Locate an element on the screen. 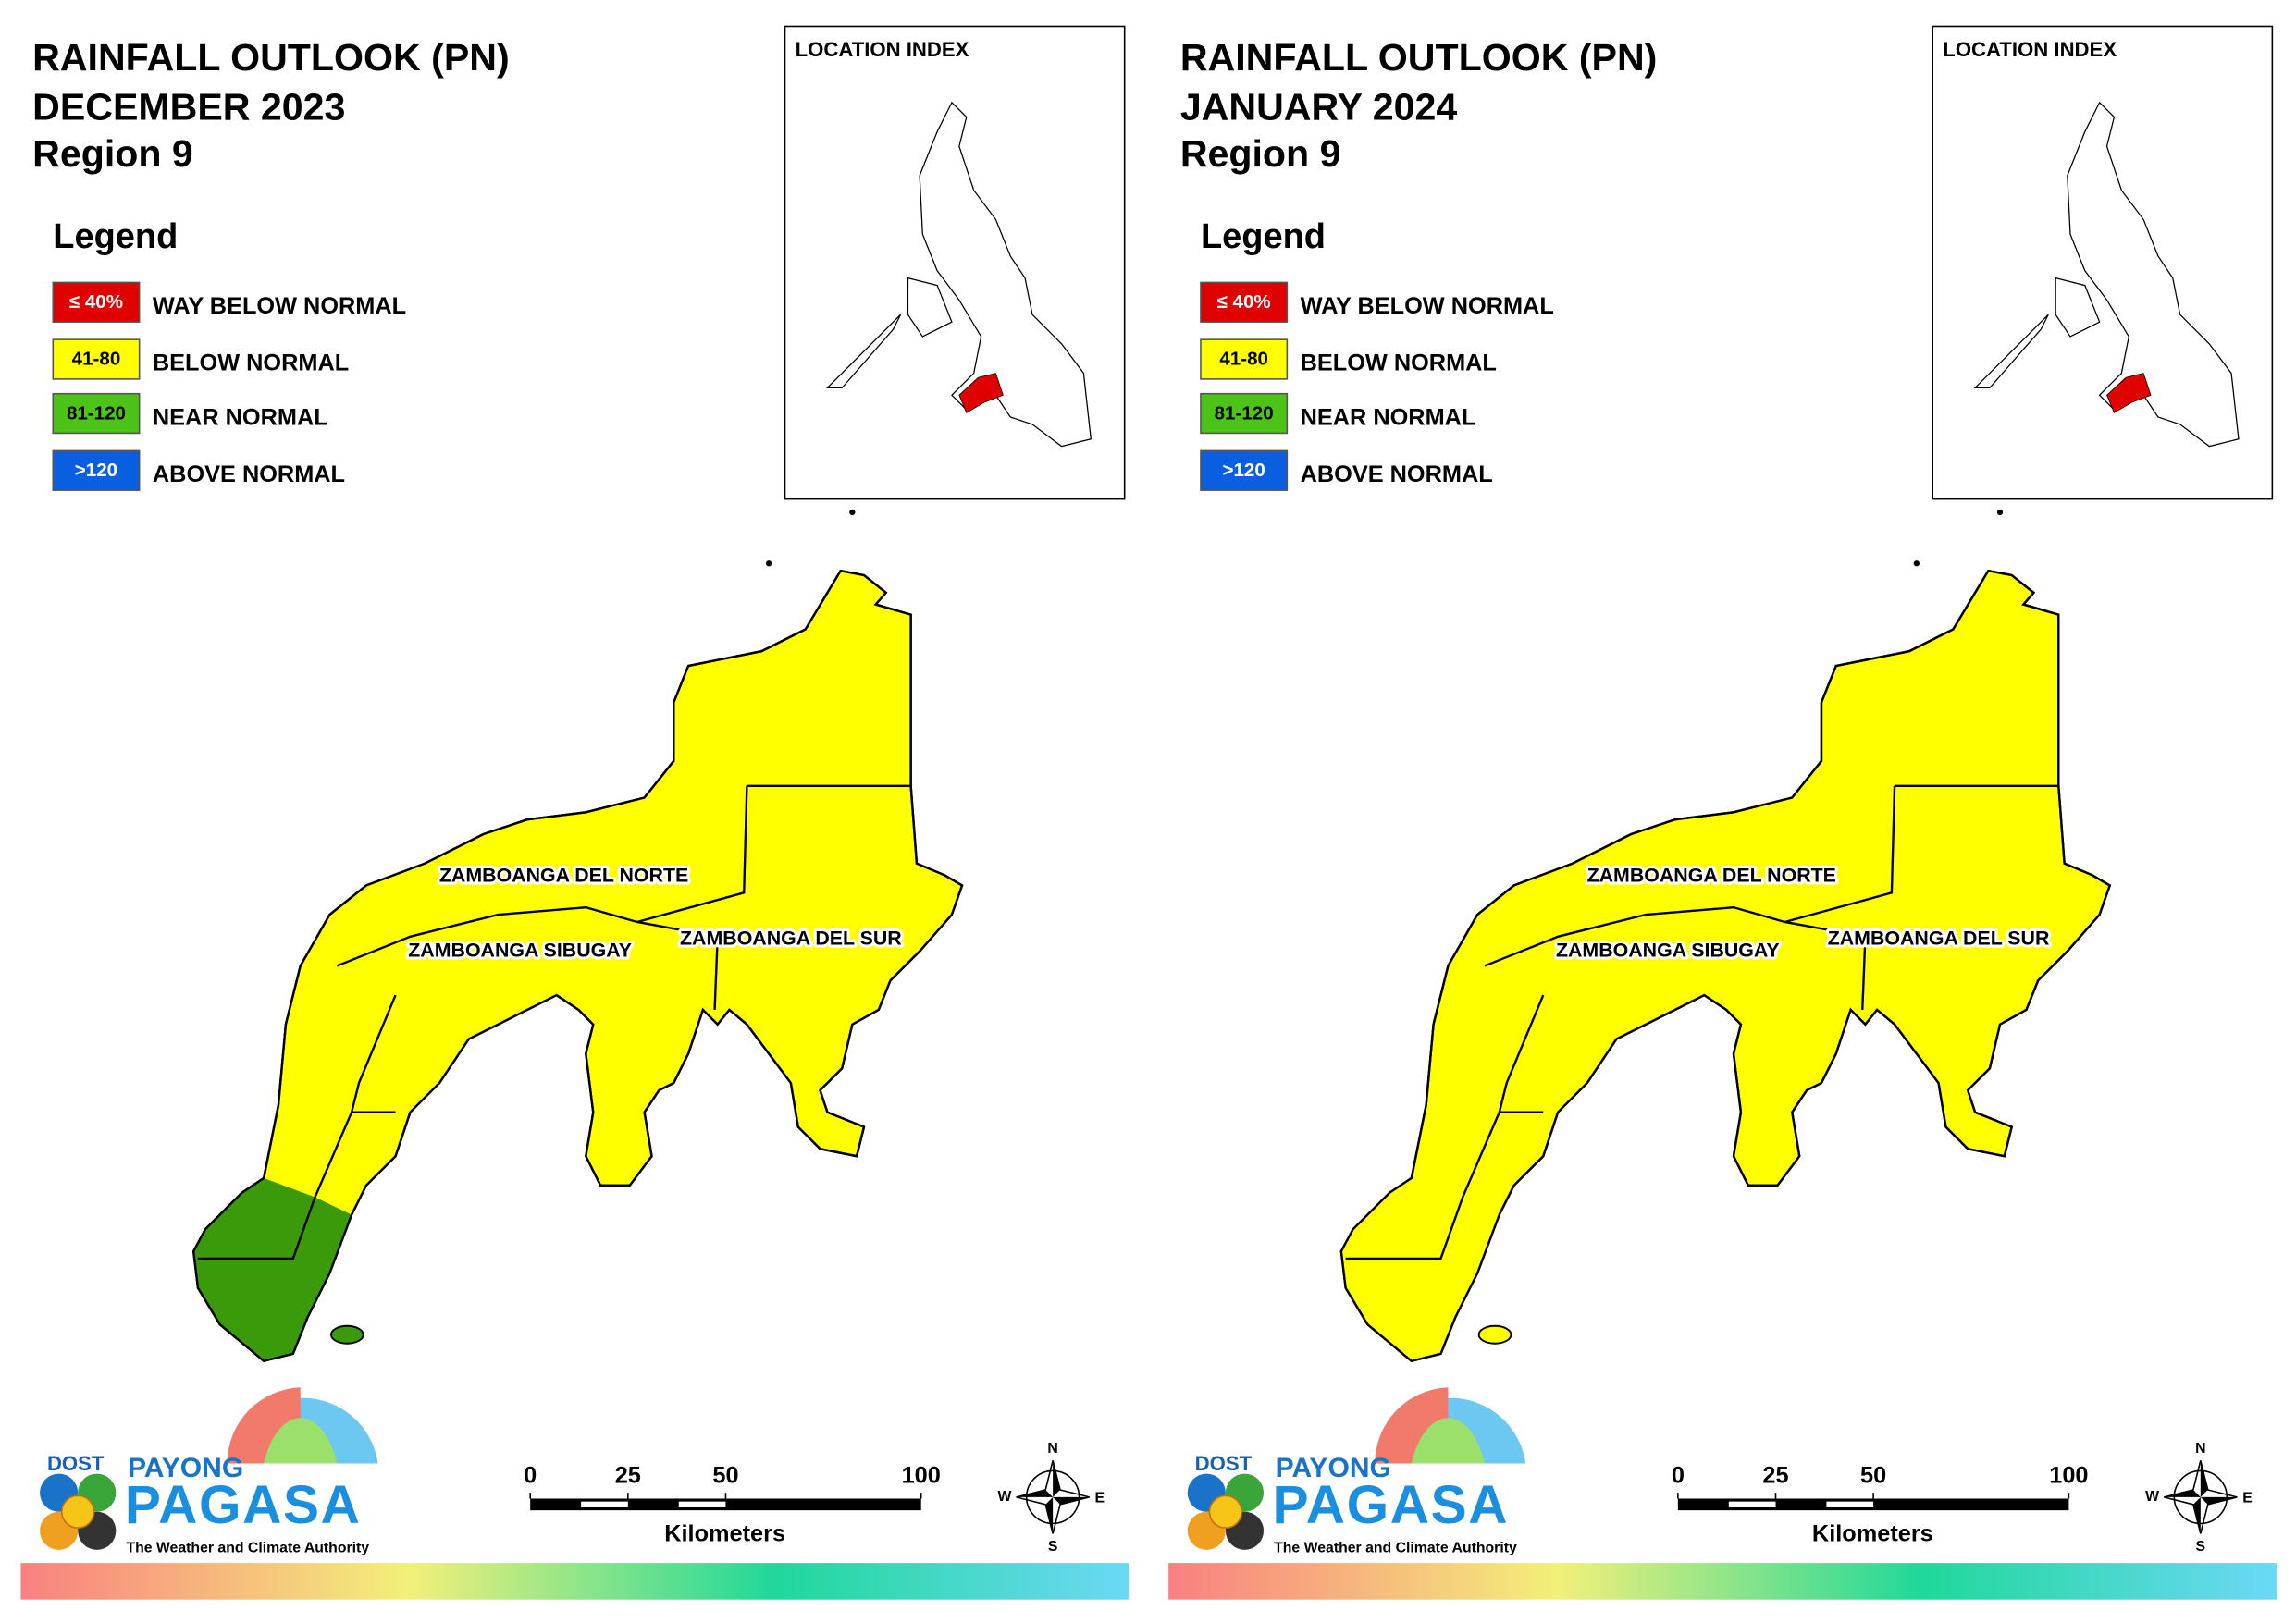  province-label: ZAMBOANGA SIBUGAY is located at coordinates (520, 950).